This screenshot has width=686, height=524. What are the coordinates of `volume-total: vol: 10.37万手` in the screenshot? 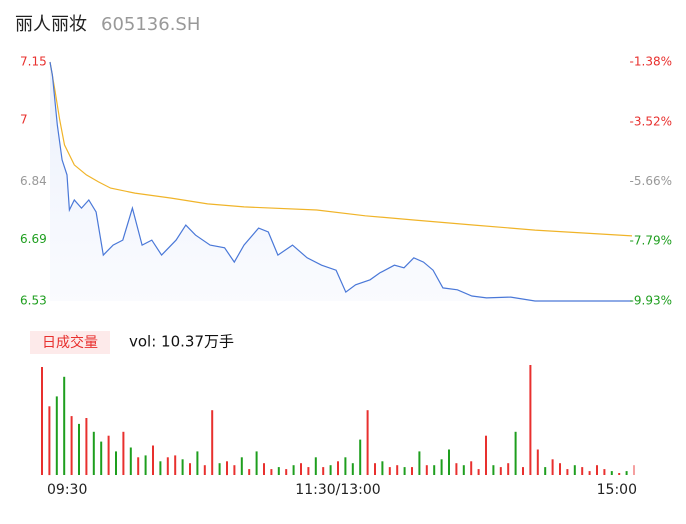 It's located at (181, 342).